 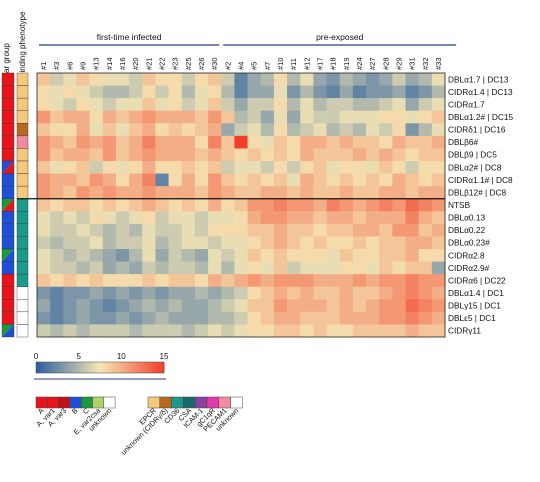 I want to click on column-label: #9, so click(x=83, y=66).